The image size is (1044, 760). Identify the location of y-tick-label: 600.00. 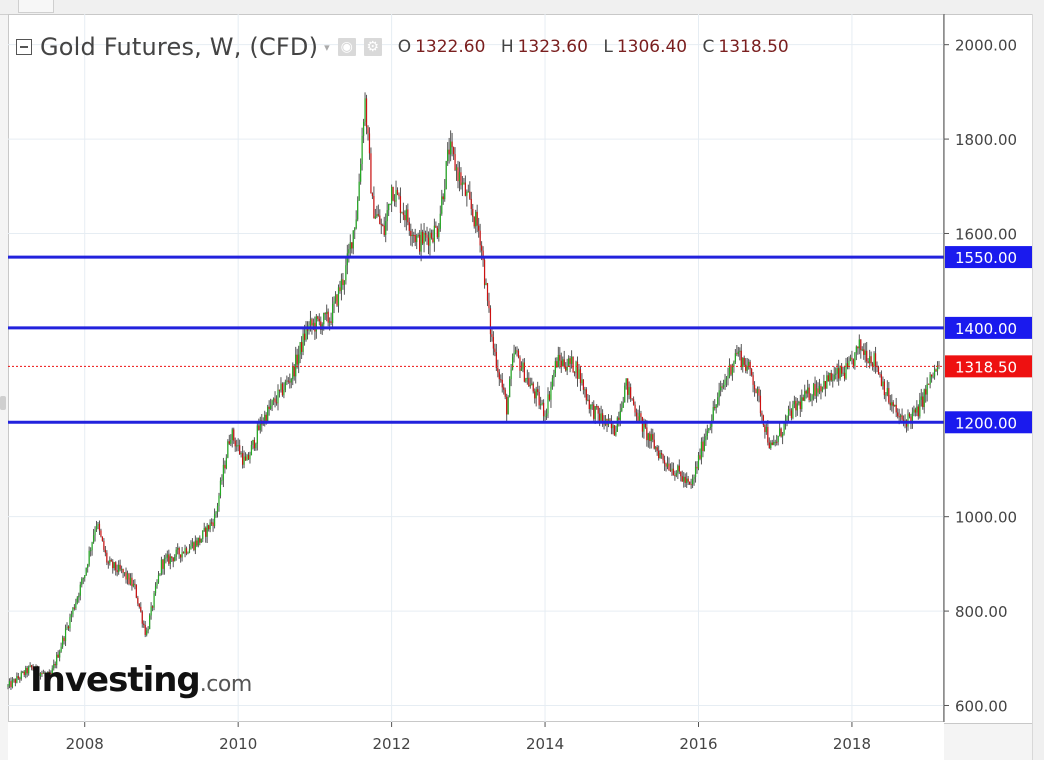
(981, 706).